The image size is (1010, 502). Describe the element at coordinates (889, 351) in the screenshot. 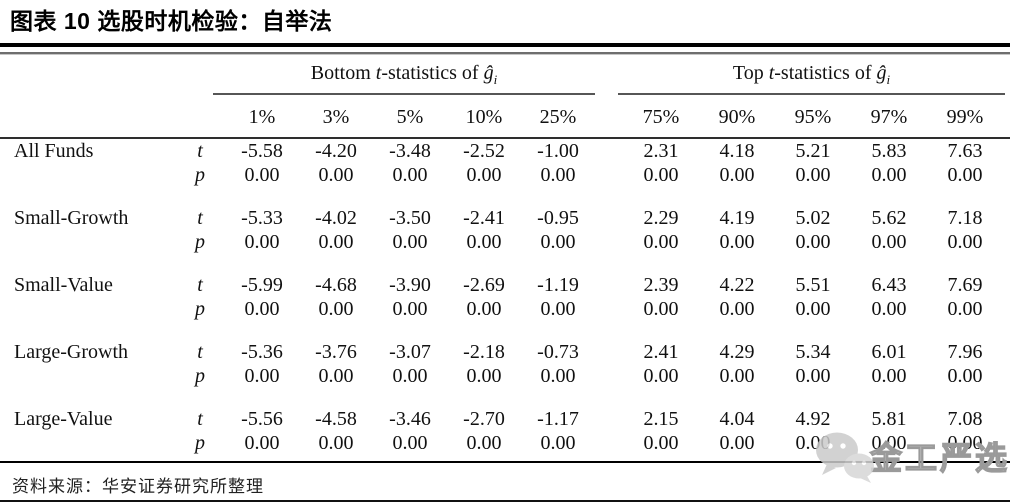

I see `t-value: 6.01` at that location.